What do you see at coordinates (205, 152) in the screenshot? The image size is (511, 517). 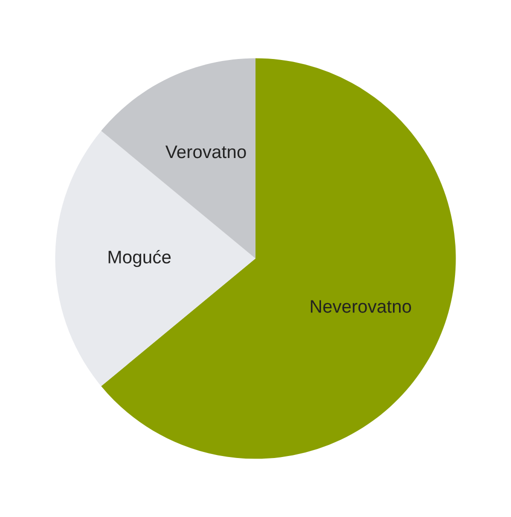 I see `slice-label: Verovatno` at bounding box center [205, 152].